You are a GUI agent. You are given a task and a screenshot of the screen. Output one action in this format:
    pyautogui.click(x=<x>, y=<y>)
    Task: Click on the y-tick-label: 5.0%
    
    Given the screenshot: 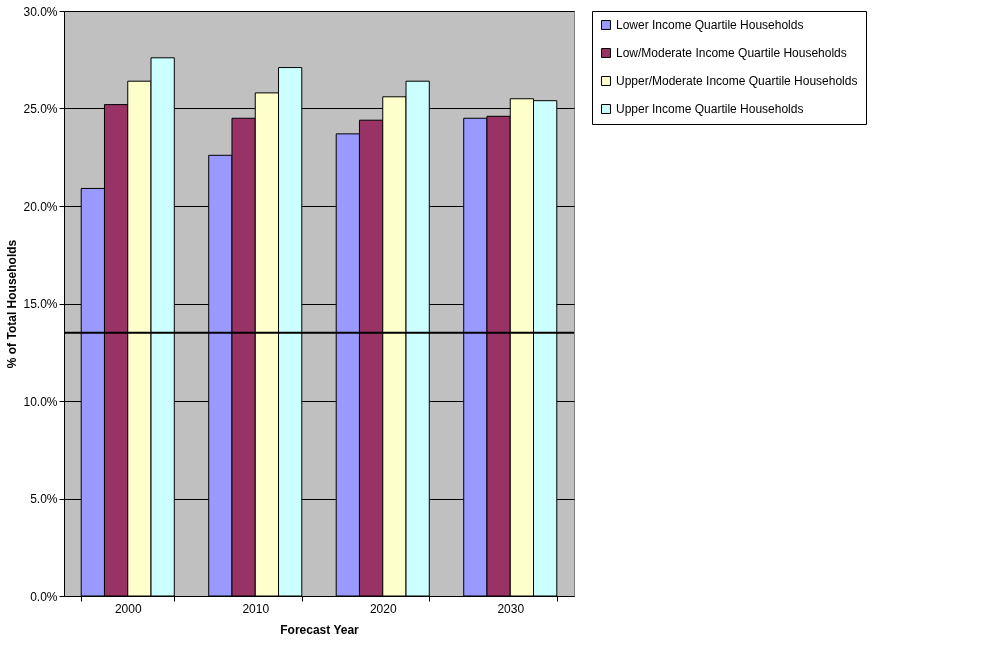 What is the action you would take?
    pyautogui.click(x=44, y=499)
    